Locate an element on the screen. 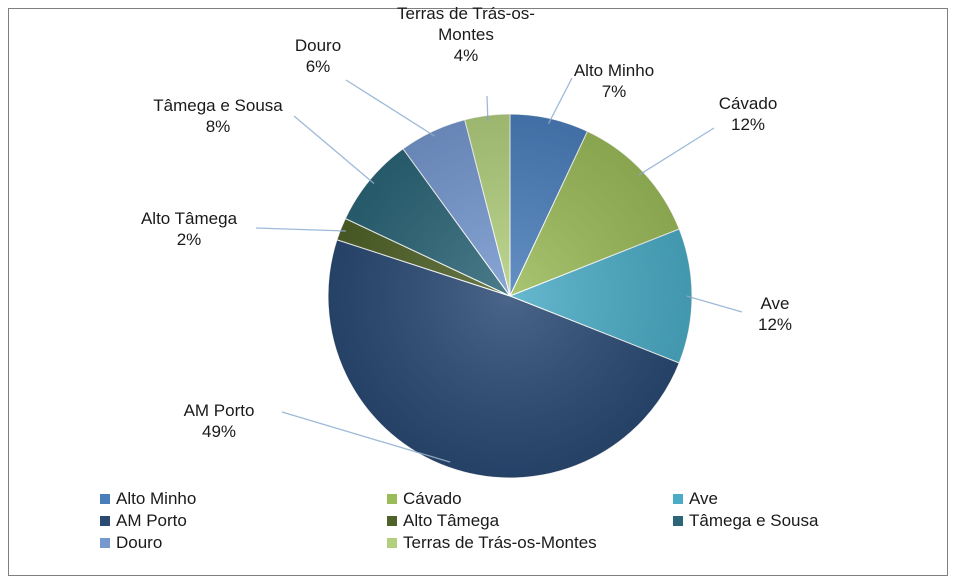  legend-item: Cávado is located at coordinates (424, 499).